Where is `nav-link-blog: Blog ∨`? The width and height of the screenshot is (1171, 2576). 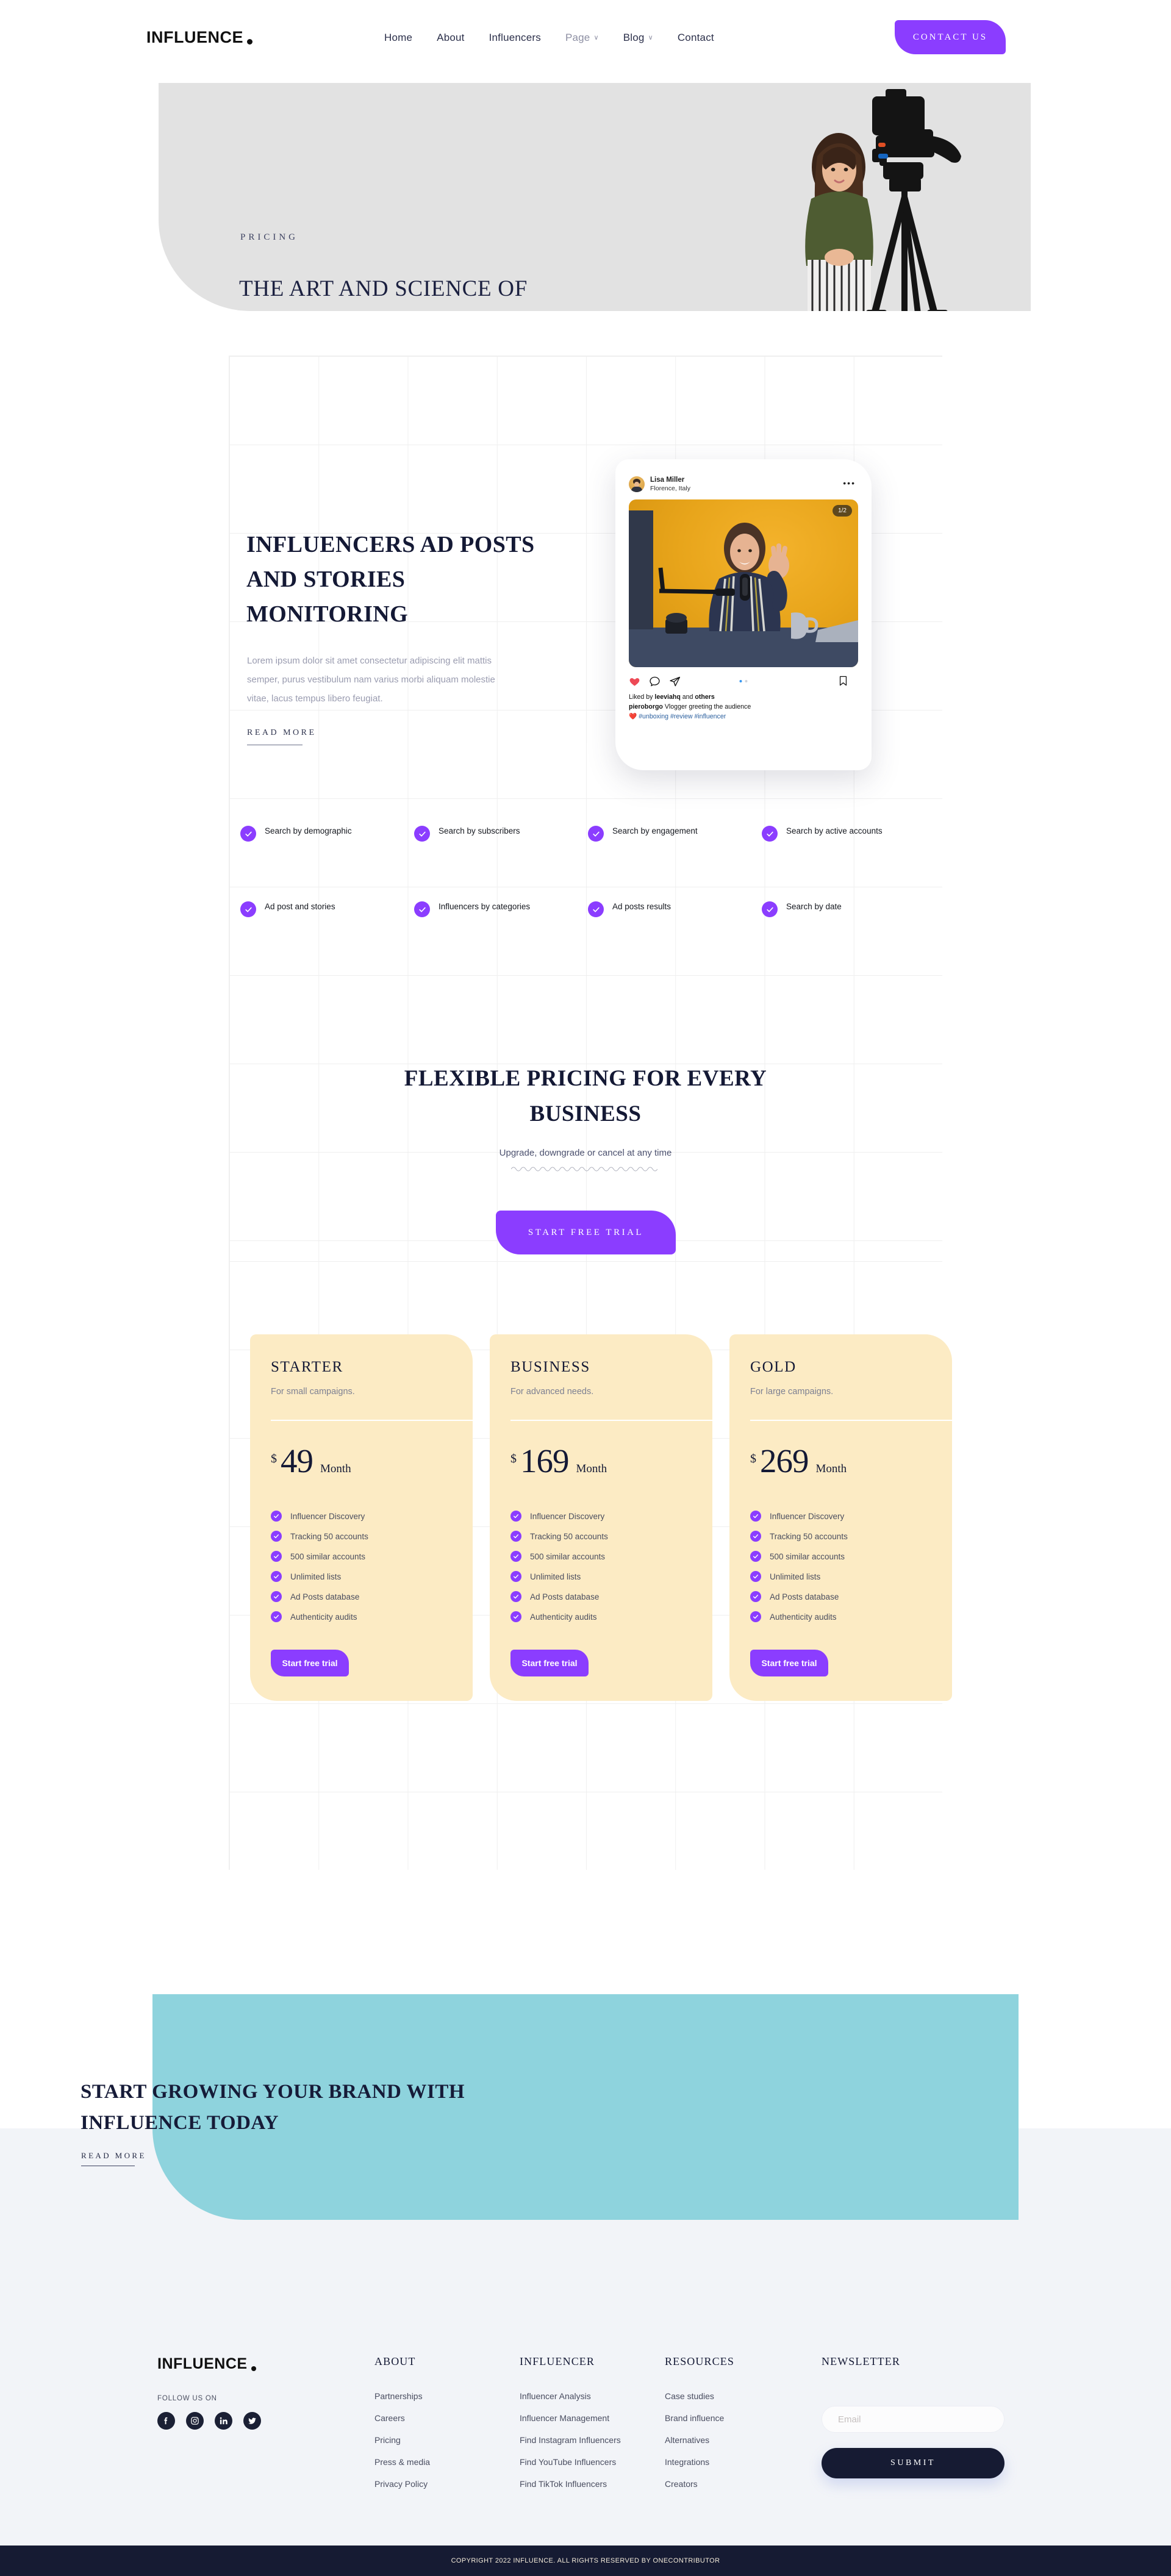
nav-link-blog: Blog ∨ is located at coordinates (638, 37).